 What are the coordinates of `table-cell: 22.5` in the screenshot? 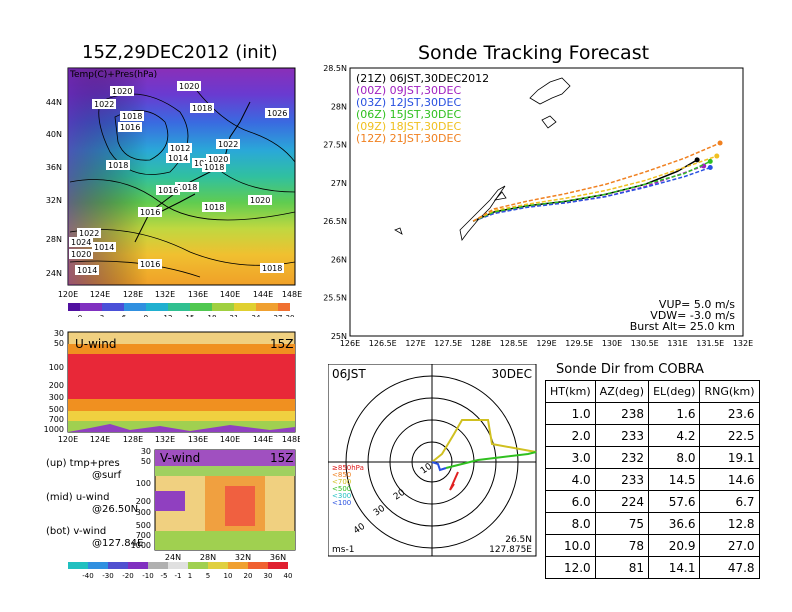 It's located at (729, 435).